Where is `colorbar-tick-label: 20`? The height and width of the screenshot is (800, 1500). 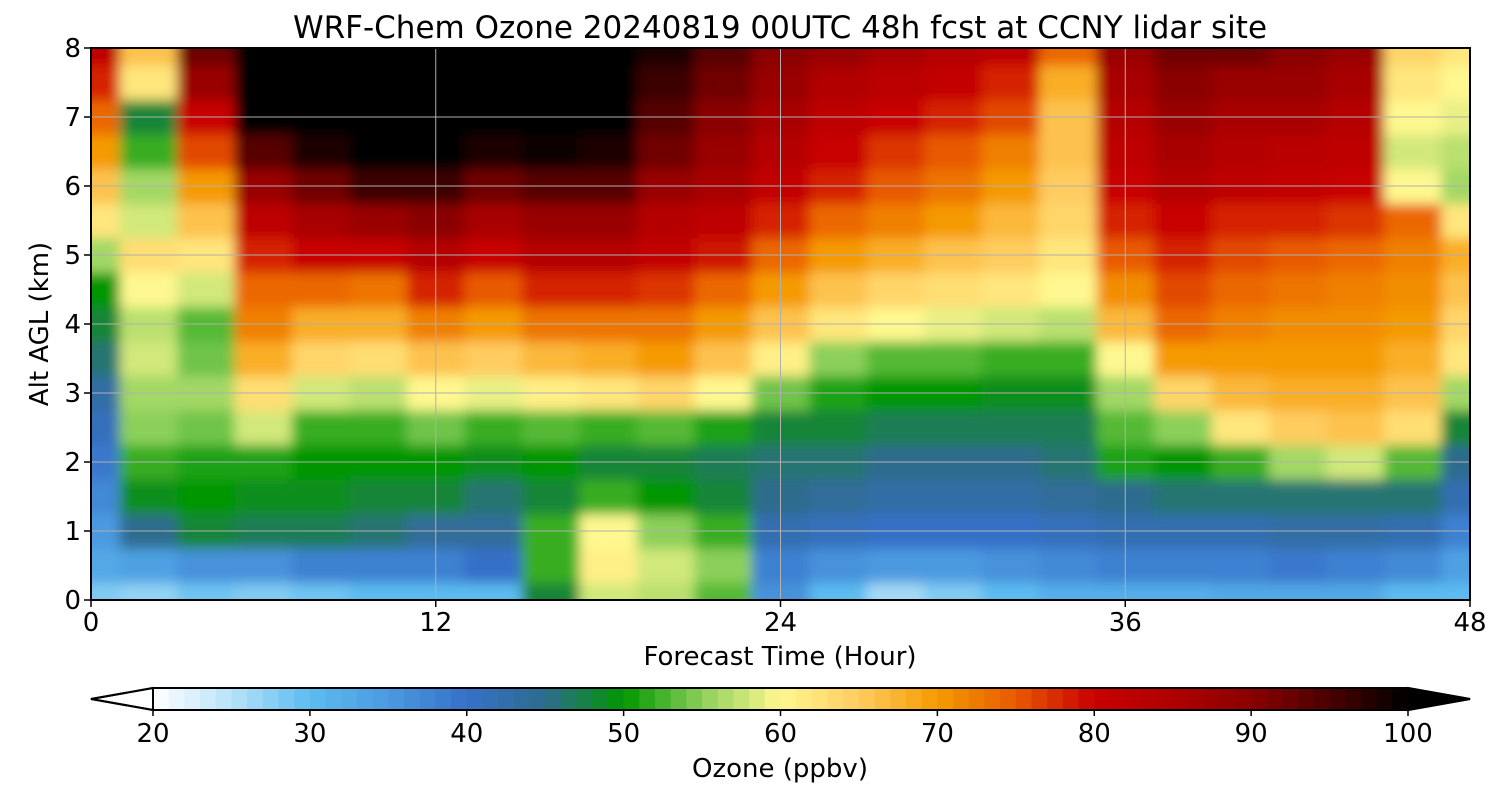 colorbar-tick-label: 20 is located at coordinates (152, 734).